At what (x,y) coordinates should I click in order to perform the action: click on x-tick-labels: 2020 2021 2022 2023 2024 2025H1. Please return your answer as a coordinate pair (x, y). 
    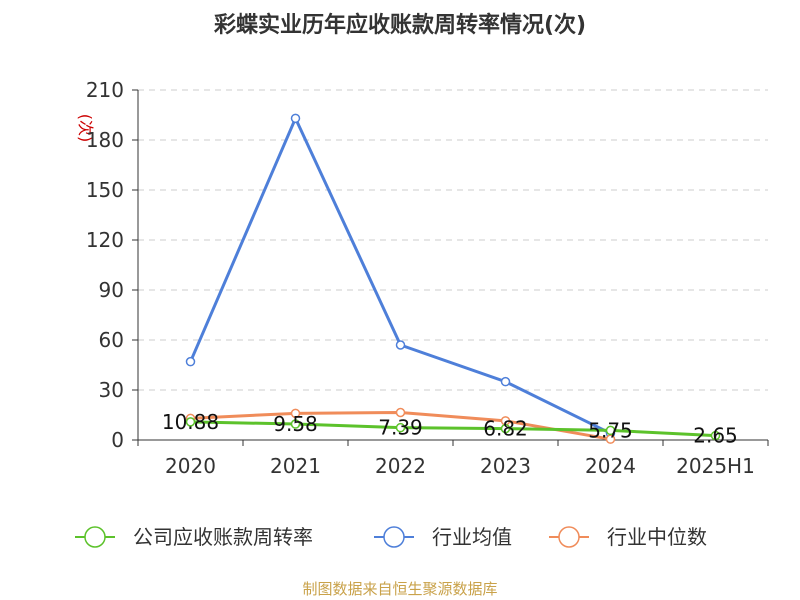
    Looking at the image, I should click on (460, 466).